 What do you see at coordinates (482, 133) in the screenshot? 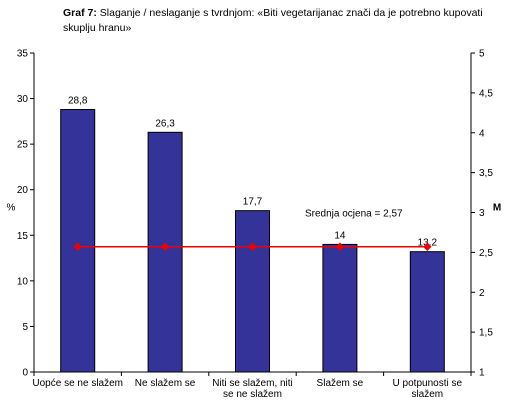
I see `y-tick-label-right: 4` at bounding box center [482, 133].